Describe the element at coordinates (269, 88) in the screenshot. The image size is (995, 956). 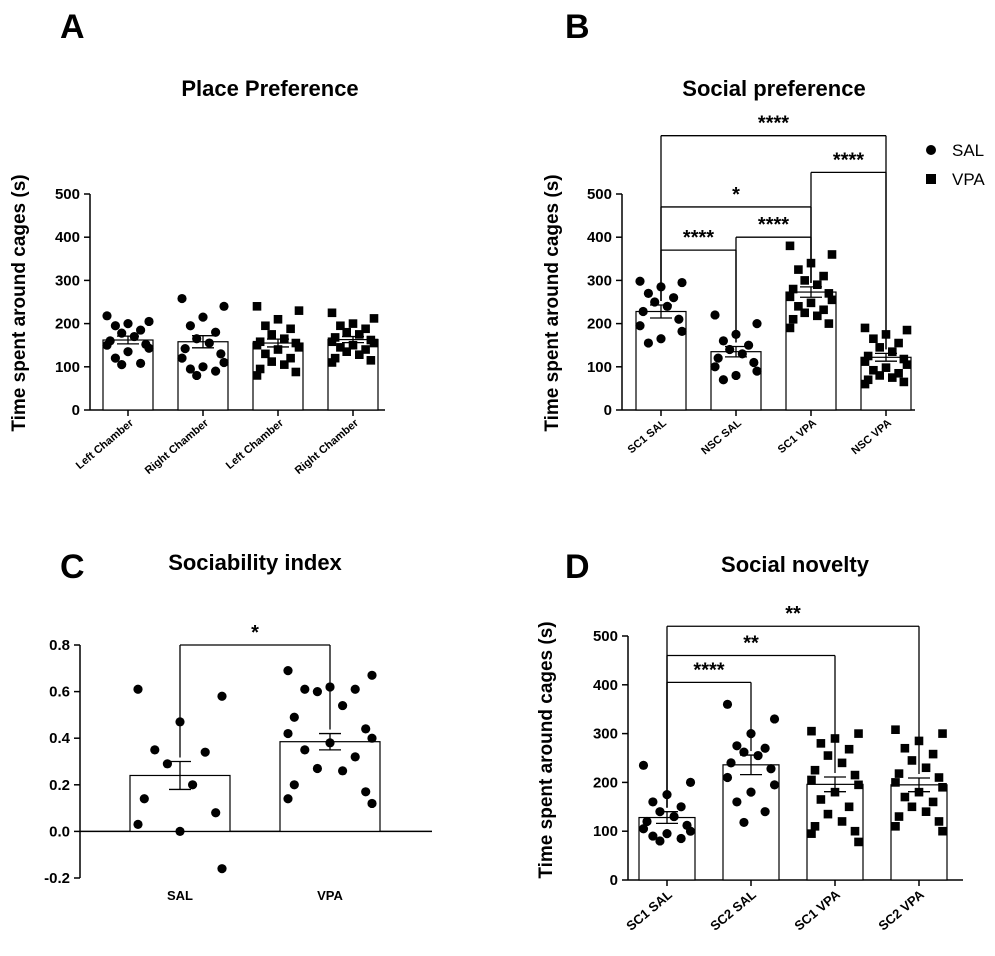
I see `panel-a-title: Place Preference` at that location.